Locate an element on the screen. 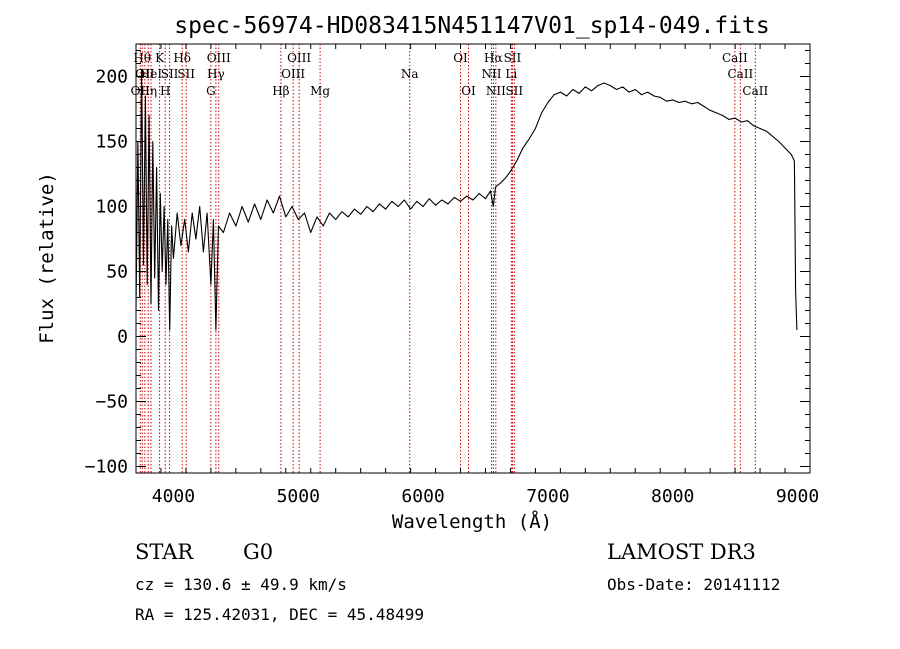 The width and height of the screenshot is (900, 649). line-marker-label: Hβ is located at coordinates (280, 91).